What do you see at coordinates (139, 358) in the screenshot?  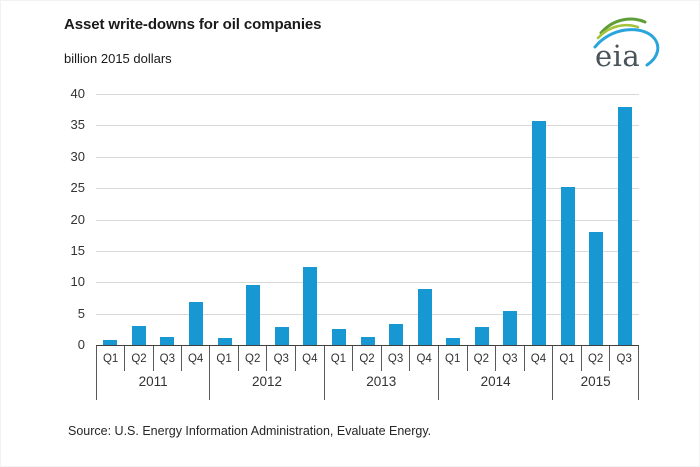 I see `axis-label-2011-Q2: Q2` at bounding box center [139, 358].